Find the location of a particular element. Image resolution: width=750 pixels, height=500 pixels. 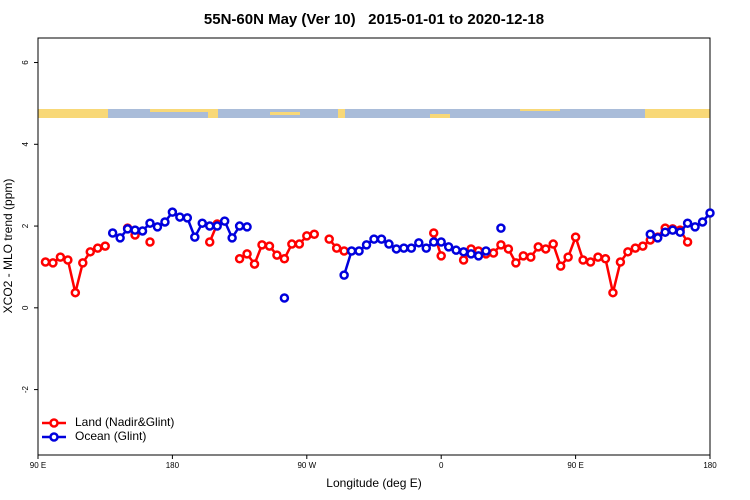

series-line is located at coordinates (75, 269).